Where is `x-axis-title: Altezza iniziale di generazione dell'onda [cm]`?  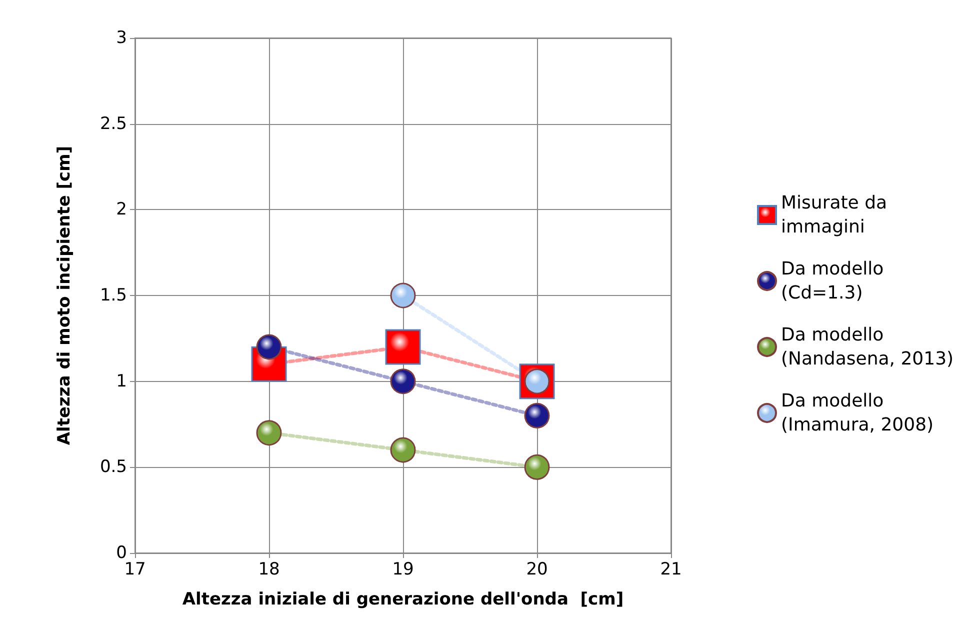 x-axis-title: Altezza iniziale di generazione dell'onda [cm] is located at coordinates (403, 600).